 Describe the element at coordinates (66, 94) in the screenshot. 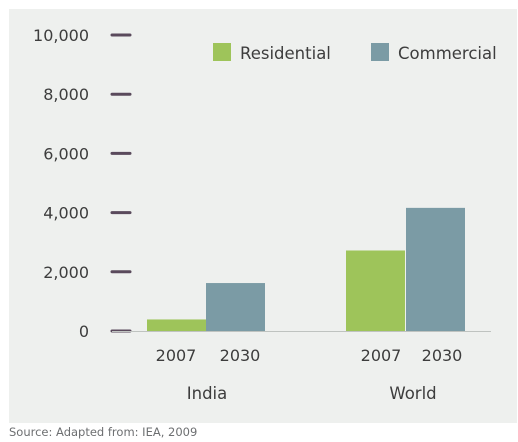

I see `y-tick-label: 8,000` at that location.